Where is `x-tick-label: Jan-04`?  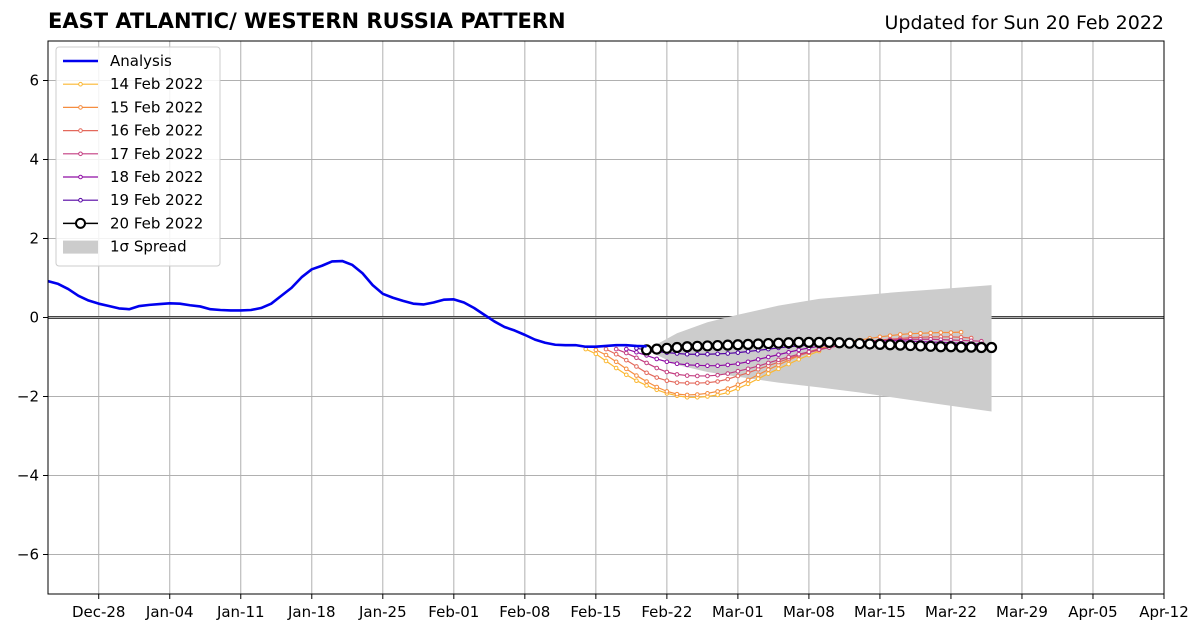
x-tick-label: Jan-04 is located at coordinates (169, 612).